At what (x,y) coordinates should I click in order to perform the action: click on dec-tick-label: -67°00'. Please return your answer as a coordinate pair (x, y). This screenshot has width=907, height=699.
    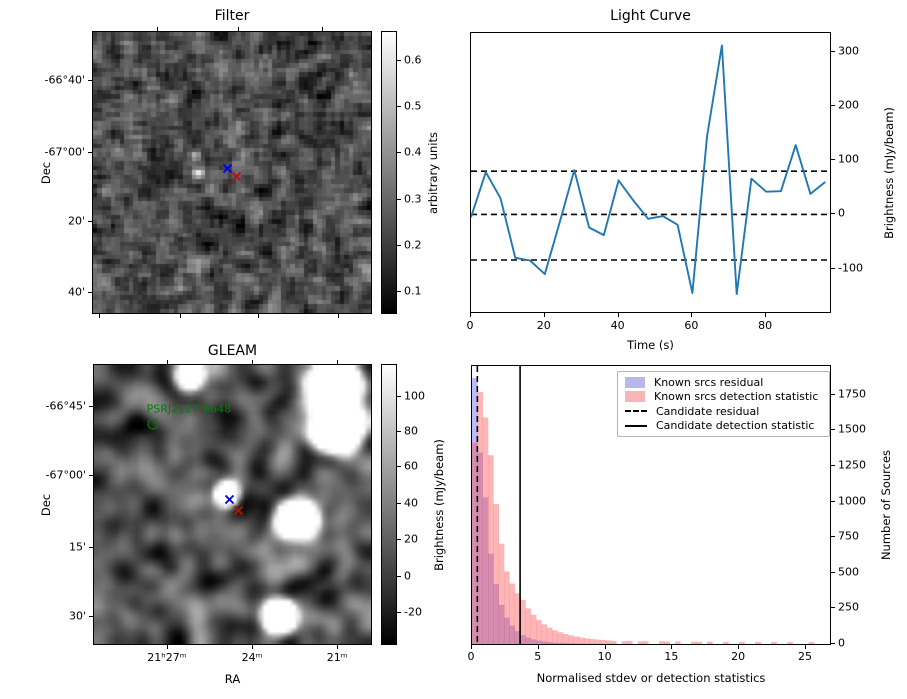
    Looking at the image, I should click on (65, 152).